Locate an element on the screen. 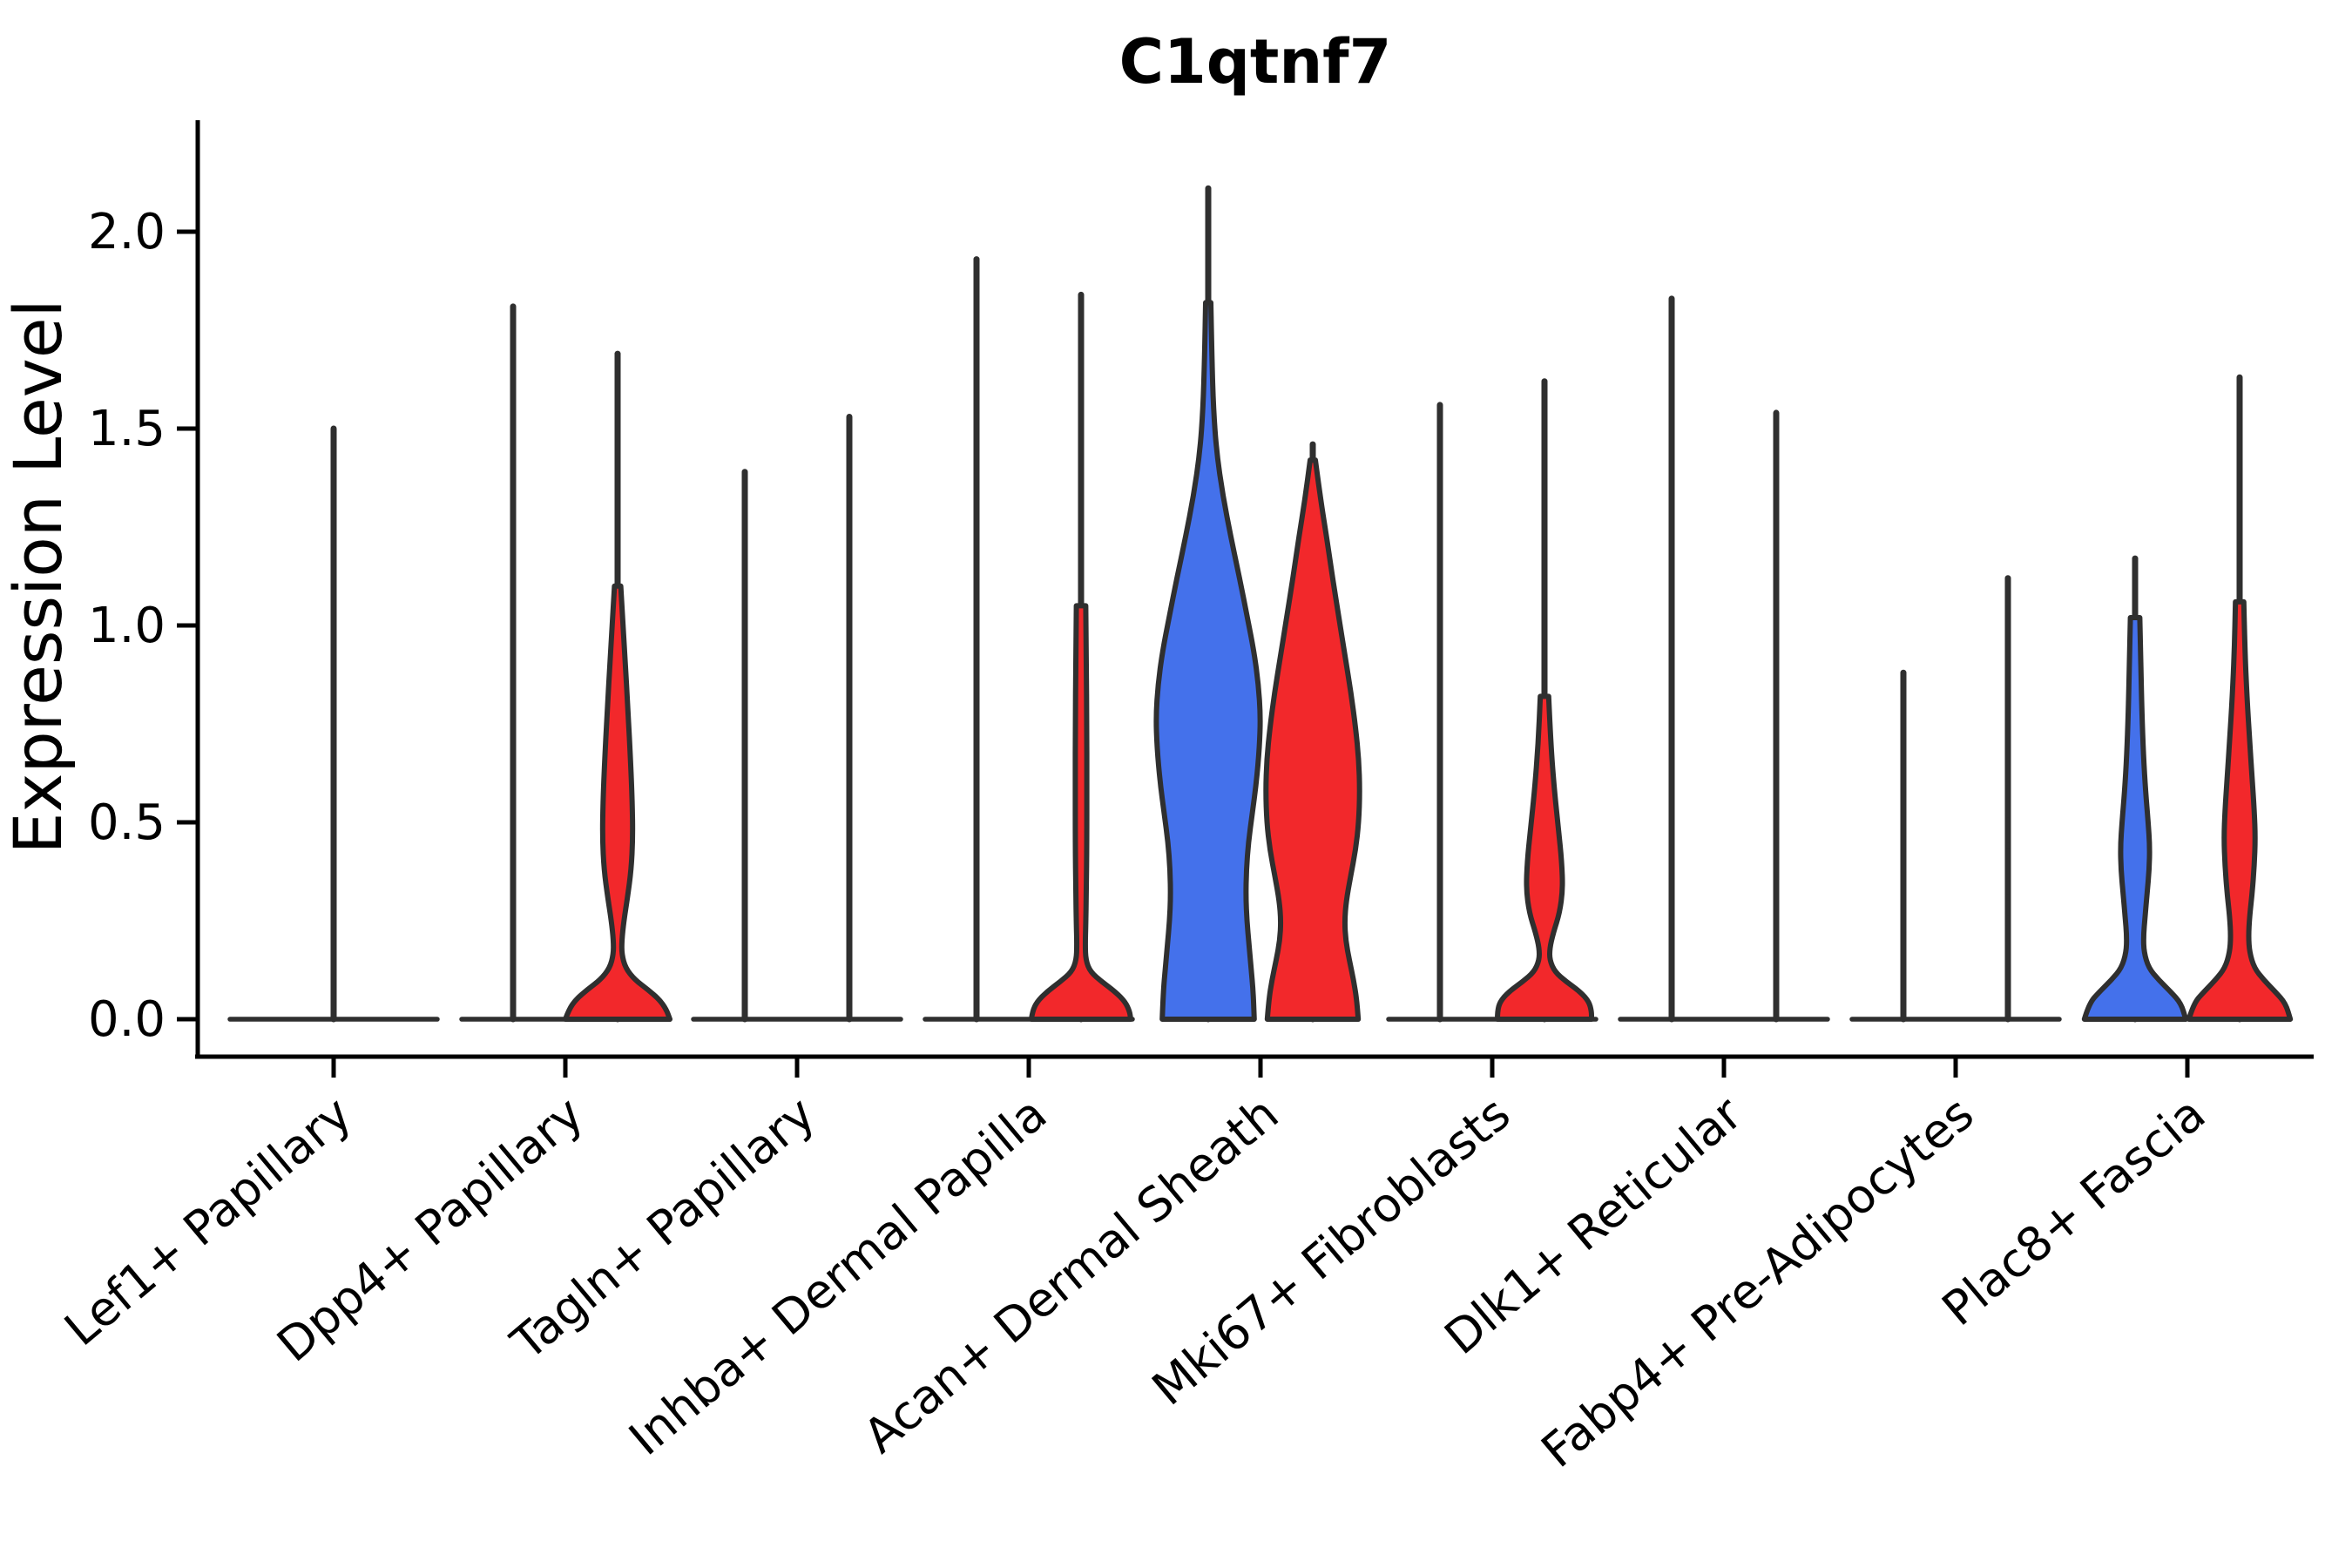 The image size is (2352, 1568). chart-title: C1qtnf7 is located at coordinates (1255, 62).